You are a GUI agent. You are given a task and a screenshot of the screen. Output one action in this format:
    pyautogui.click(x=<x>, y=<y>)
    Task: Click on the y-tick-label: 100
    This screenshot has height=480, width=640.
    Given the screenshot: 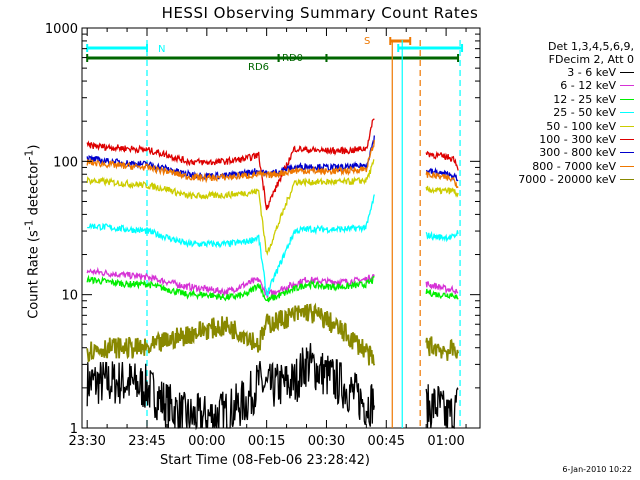 What is the action you would take?
    pyautogui.click(x=65, y=162)
    